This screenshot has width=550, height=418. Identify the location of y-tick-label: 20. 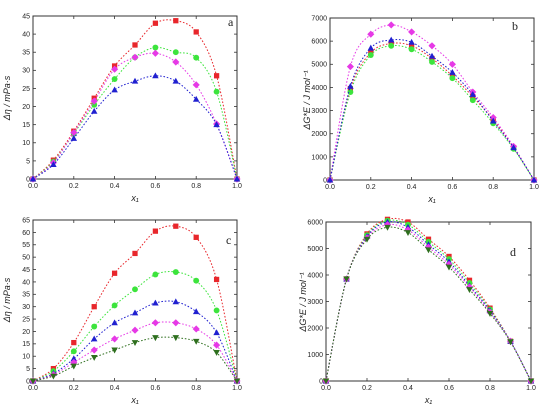
(26, 107).